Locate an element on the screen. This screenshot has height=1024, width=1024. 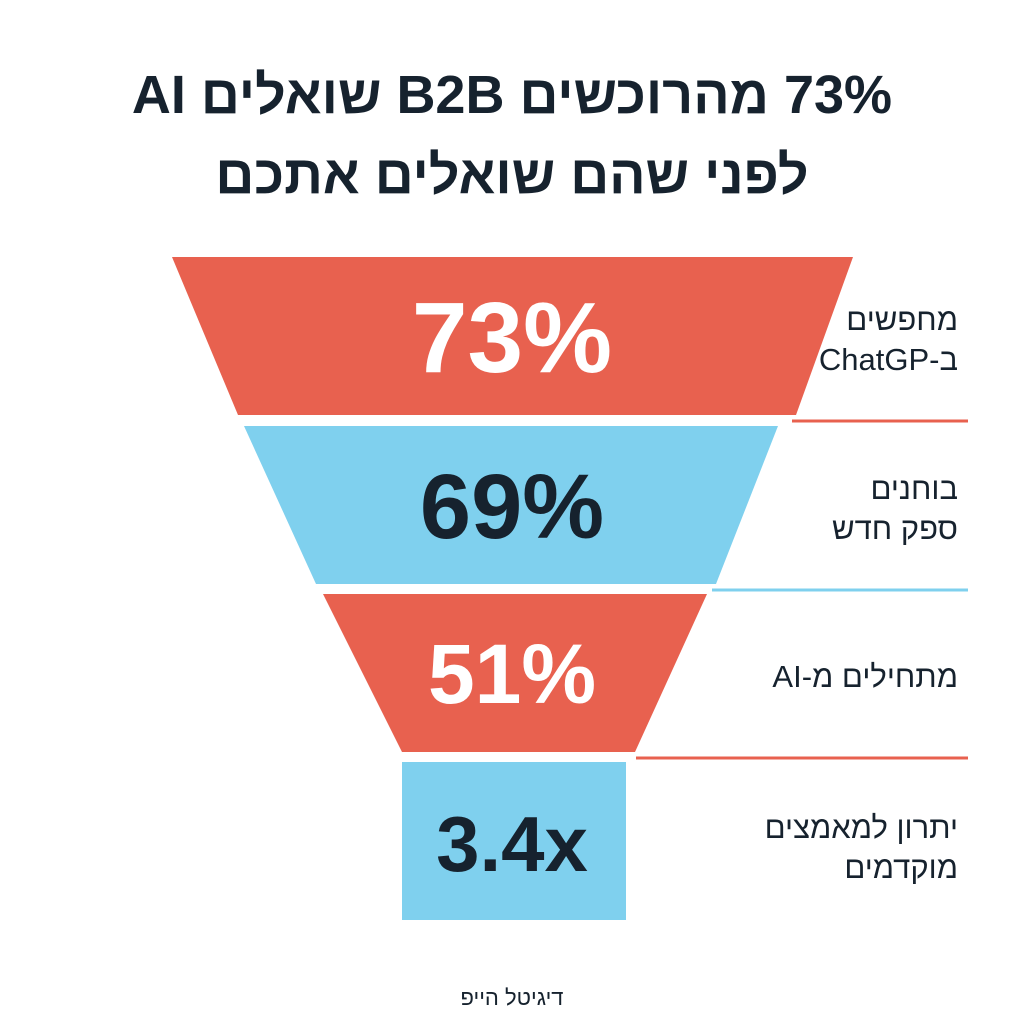
stage-value-3: 51% is located at coordinates (512, 674).